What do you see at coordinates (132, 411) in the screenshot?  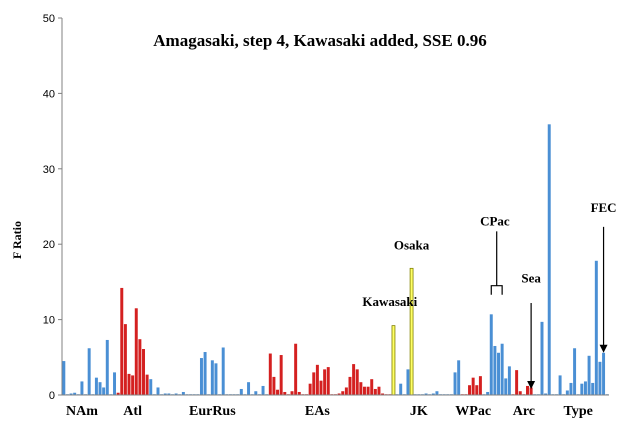 I see `group-label: Atl` at bounding box center [132, 411].